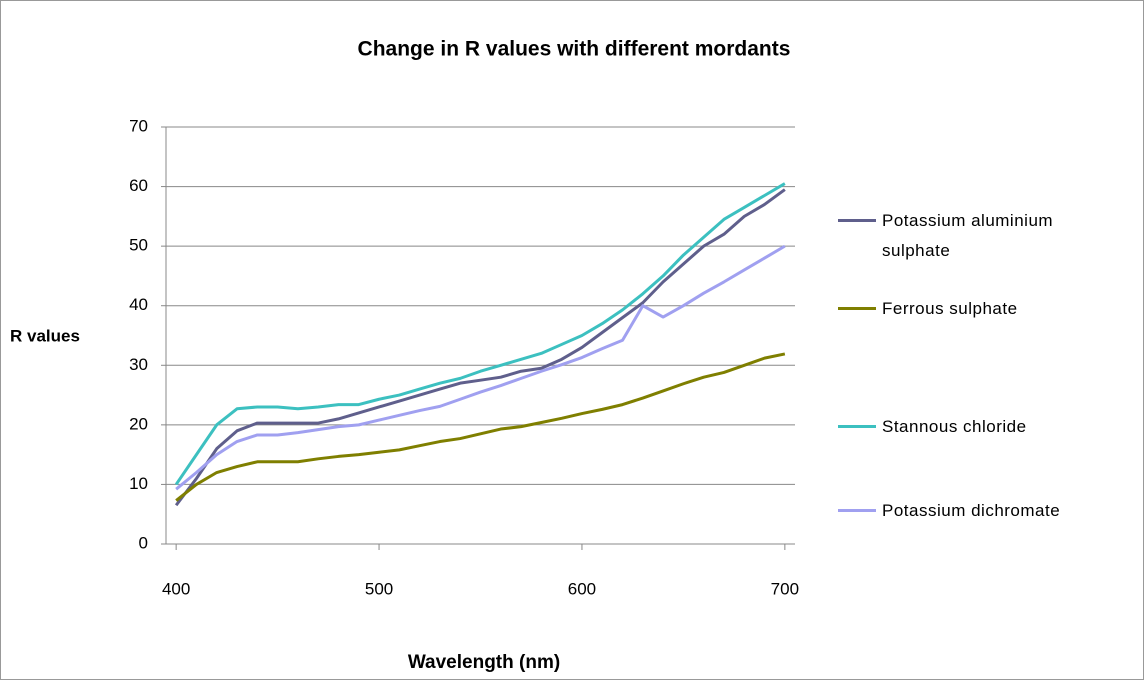  I want to click on y-tick-label: 10, so click(138, 483).